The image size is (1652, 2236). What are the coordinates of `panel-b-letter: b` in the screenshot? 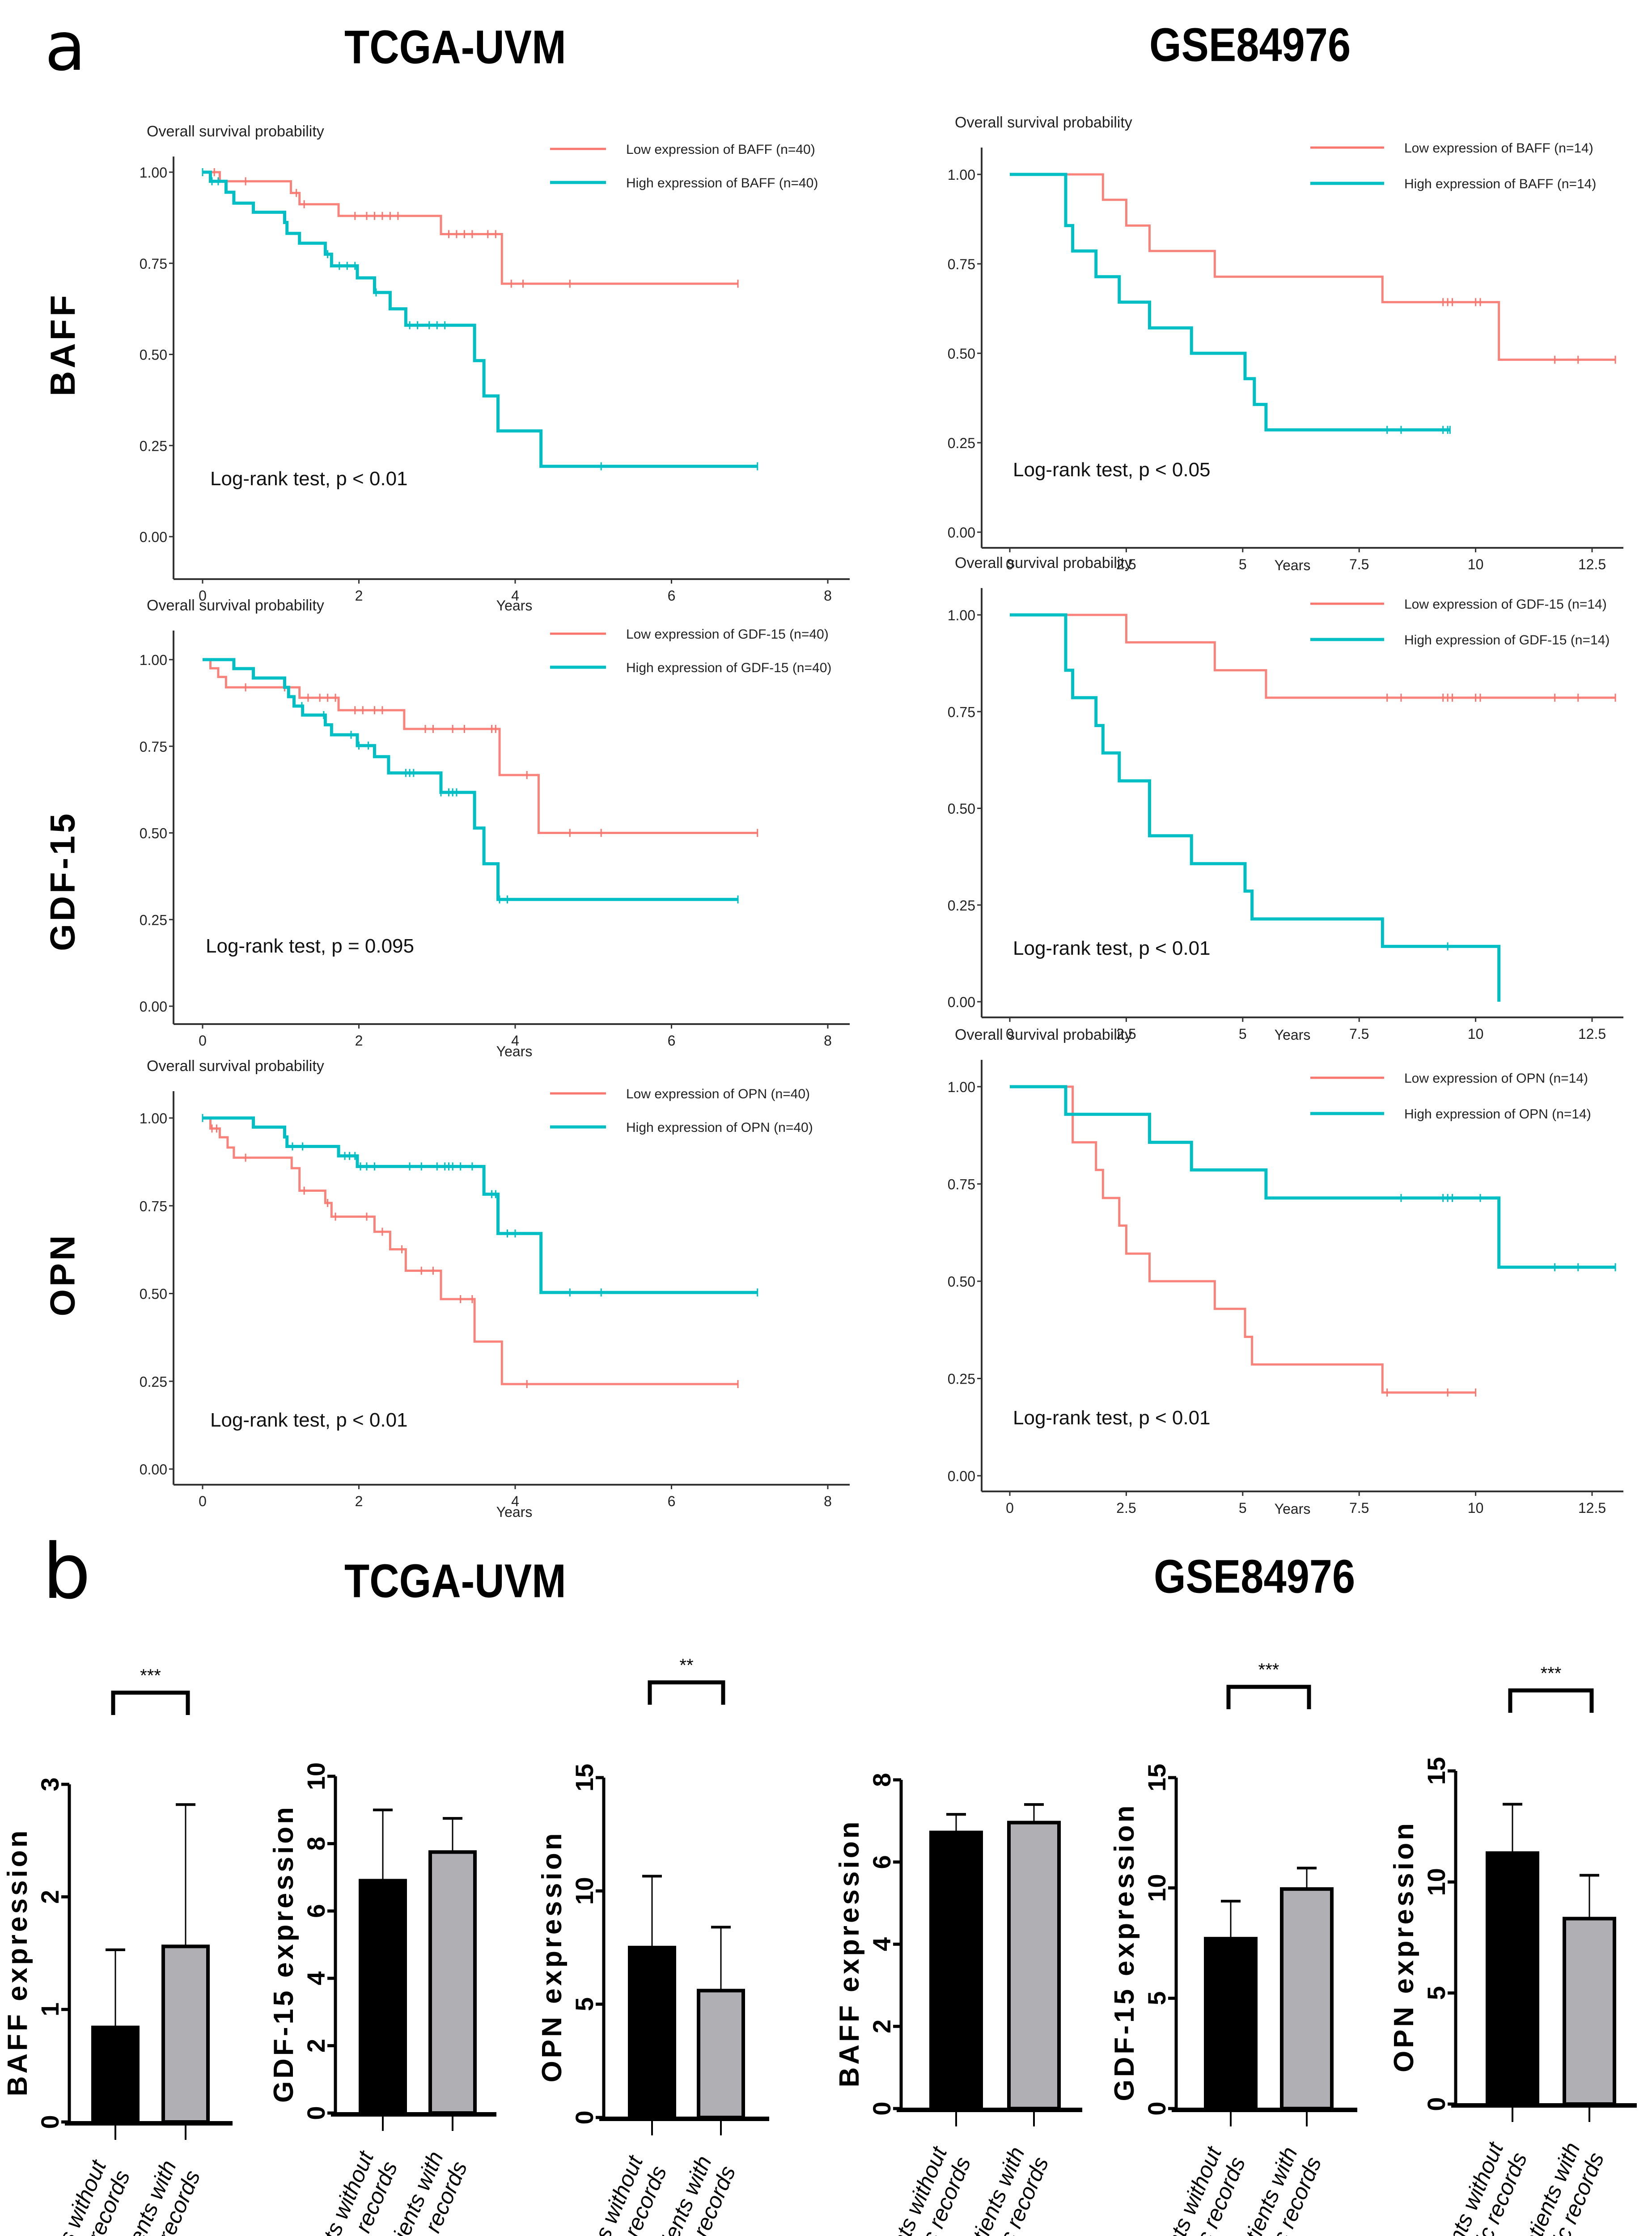 It's located at (67, 1572).